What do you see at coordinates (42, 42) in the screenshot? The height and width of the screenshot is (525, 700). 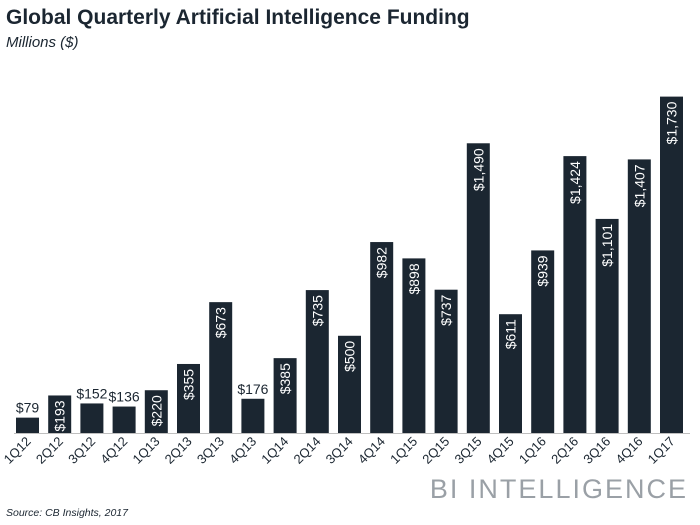 I see `chart-subtitle: Millions ($)` at bounding box center [42, 42].